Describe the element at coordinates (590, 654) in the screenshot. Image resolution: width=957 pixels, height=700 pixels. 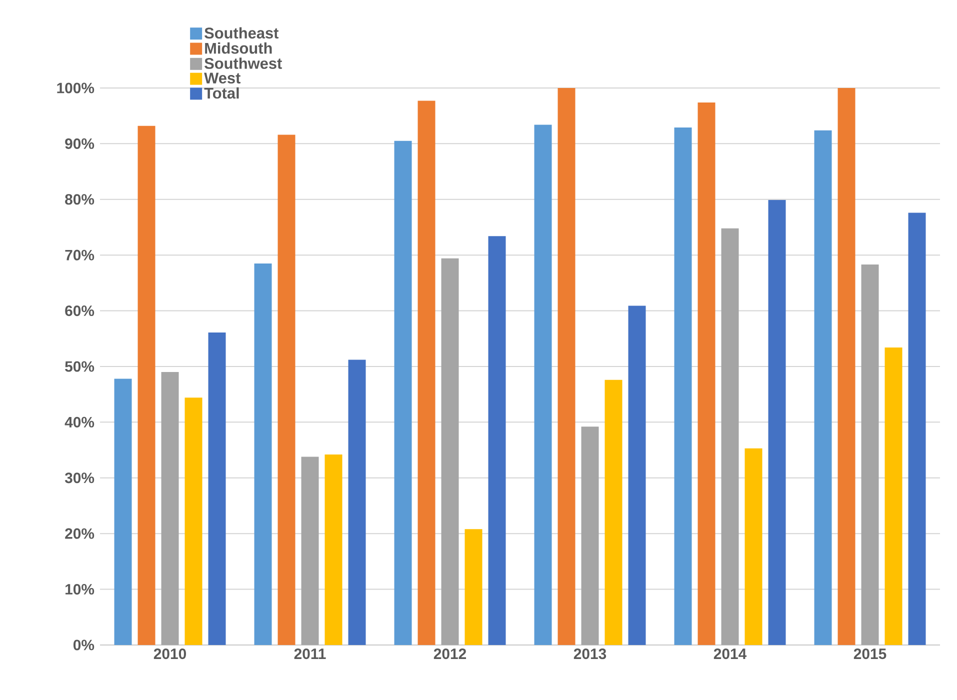
I see `x-tick-label: 2013` at that location.